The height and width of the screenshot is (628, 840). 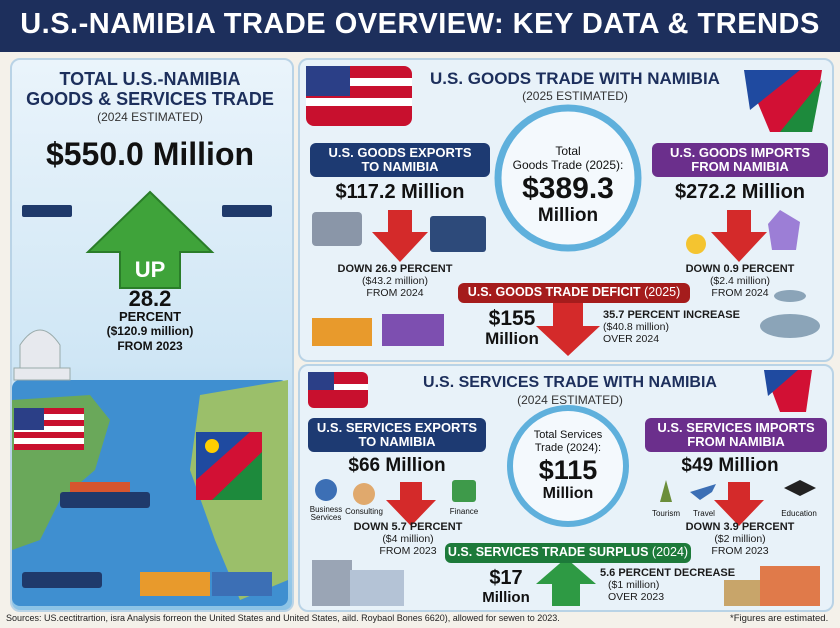 I want to click on goods-total-unit: Million, so click(x=568, y=215).